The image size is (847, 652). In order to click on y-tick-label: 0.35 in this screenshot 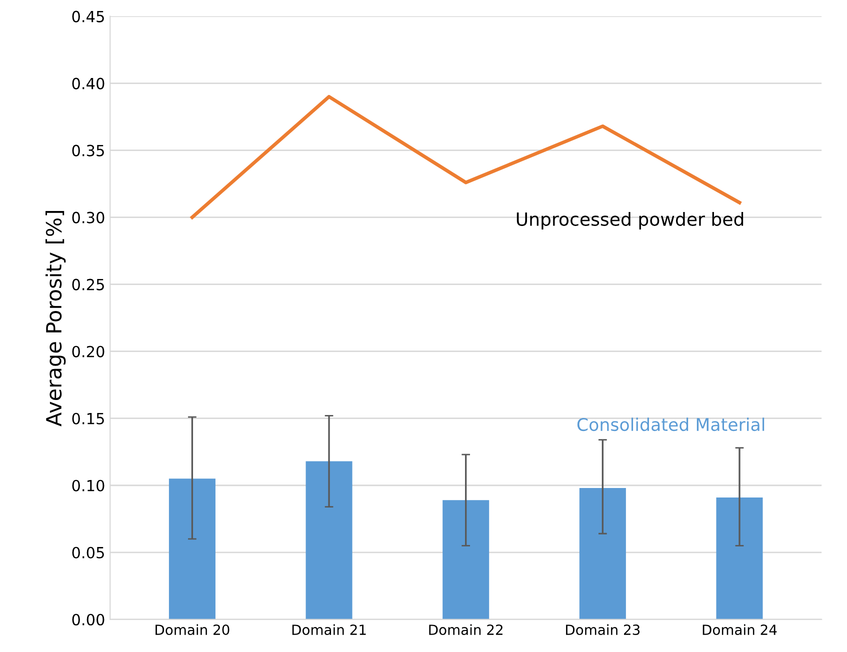, I will do `click(88, 150)`.